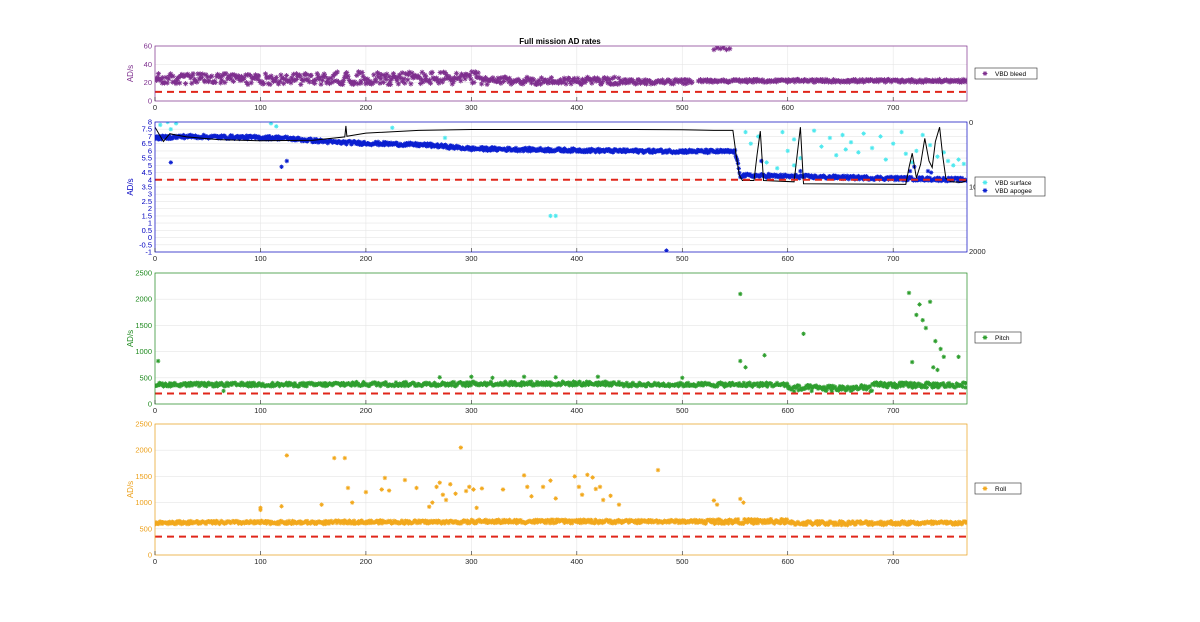 Image resolution: width=1200 pixels, height=622 pixels. Describe the element at coordinates (143, 476) in the screenshot. I see `y-tick-label: 1500` at that location.